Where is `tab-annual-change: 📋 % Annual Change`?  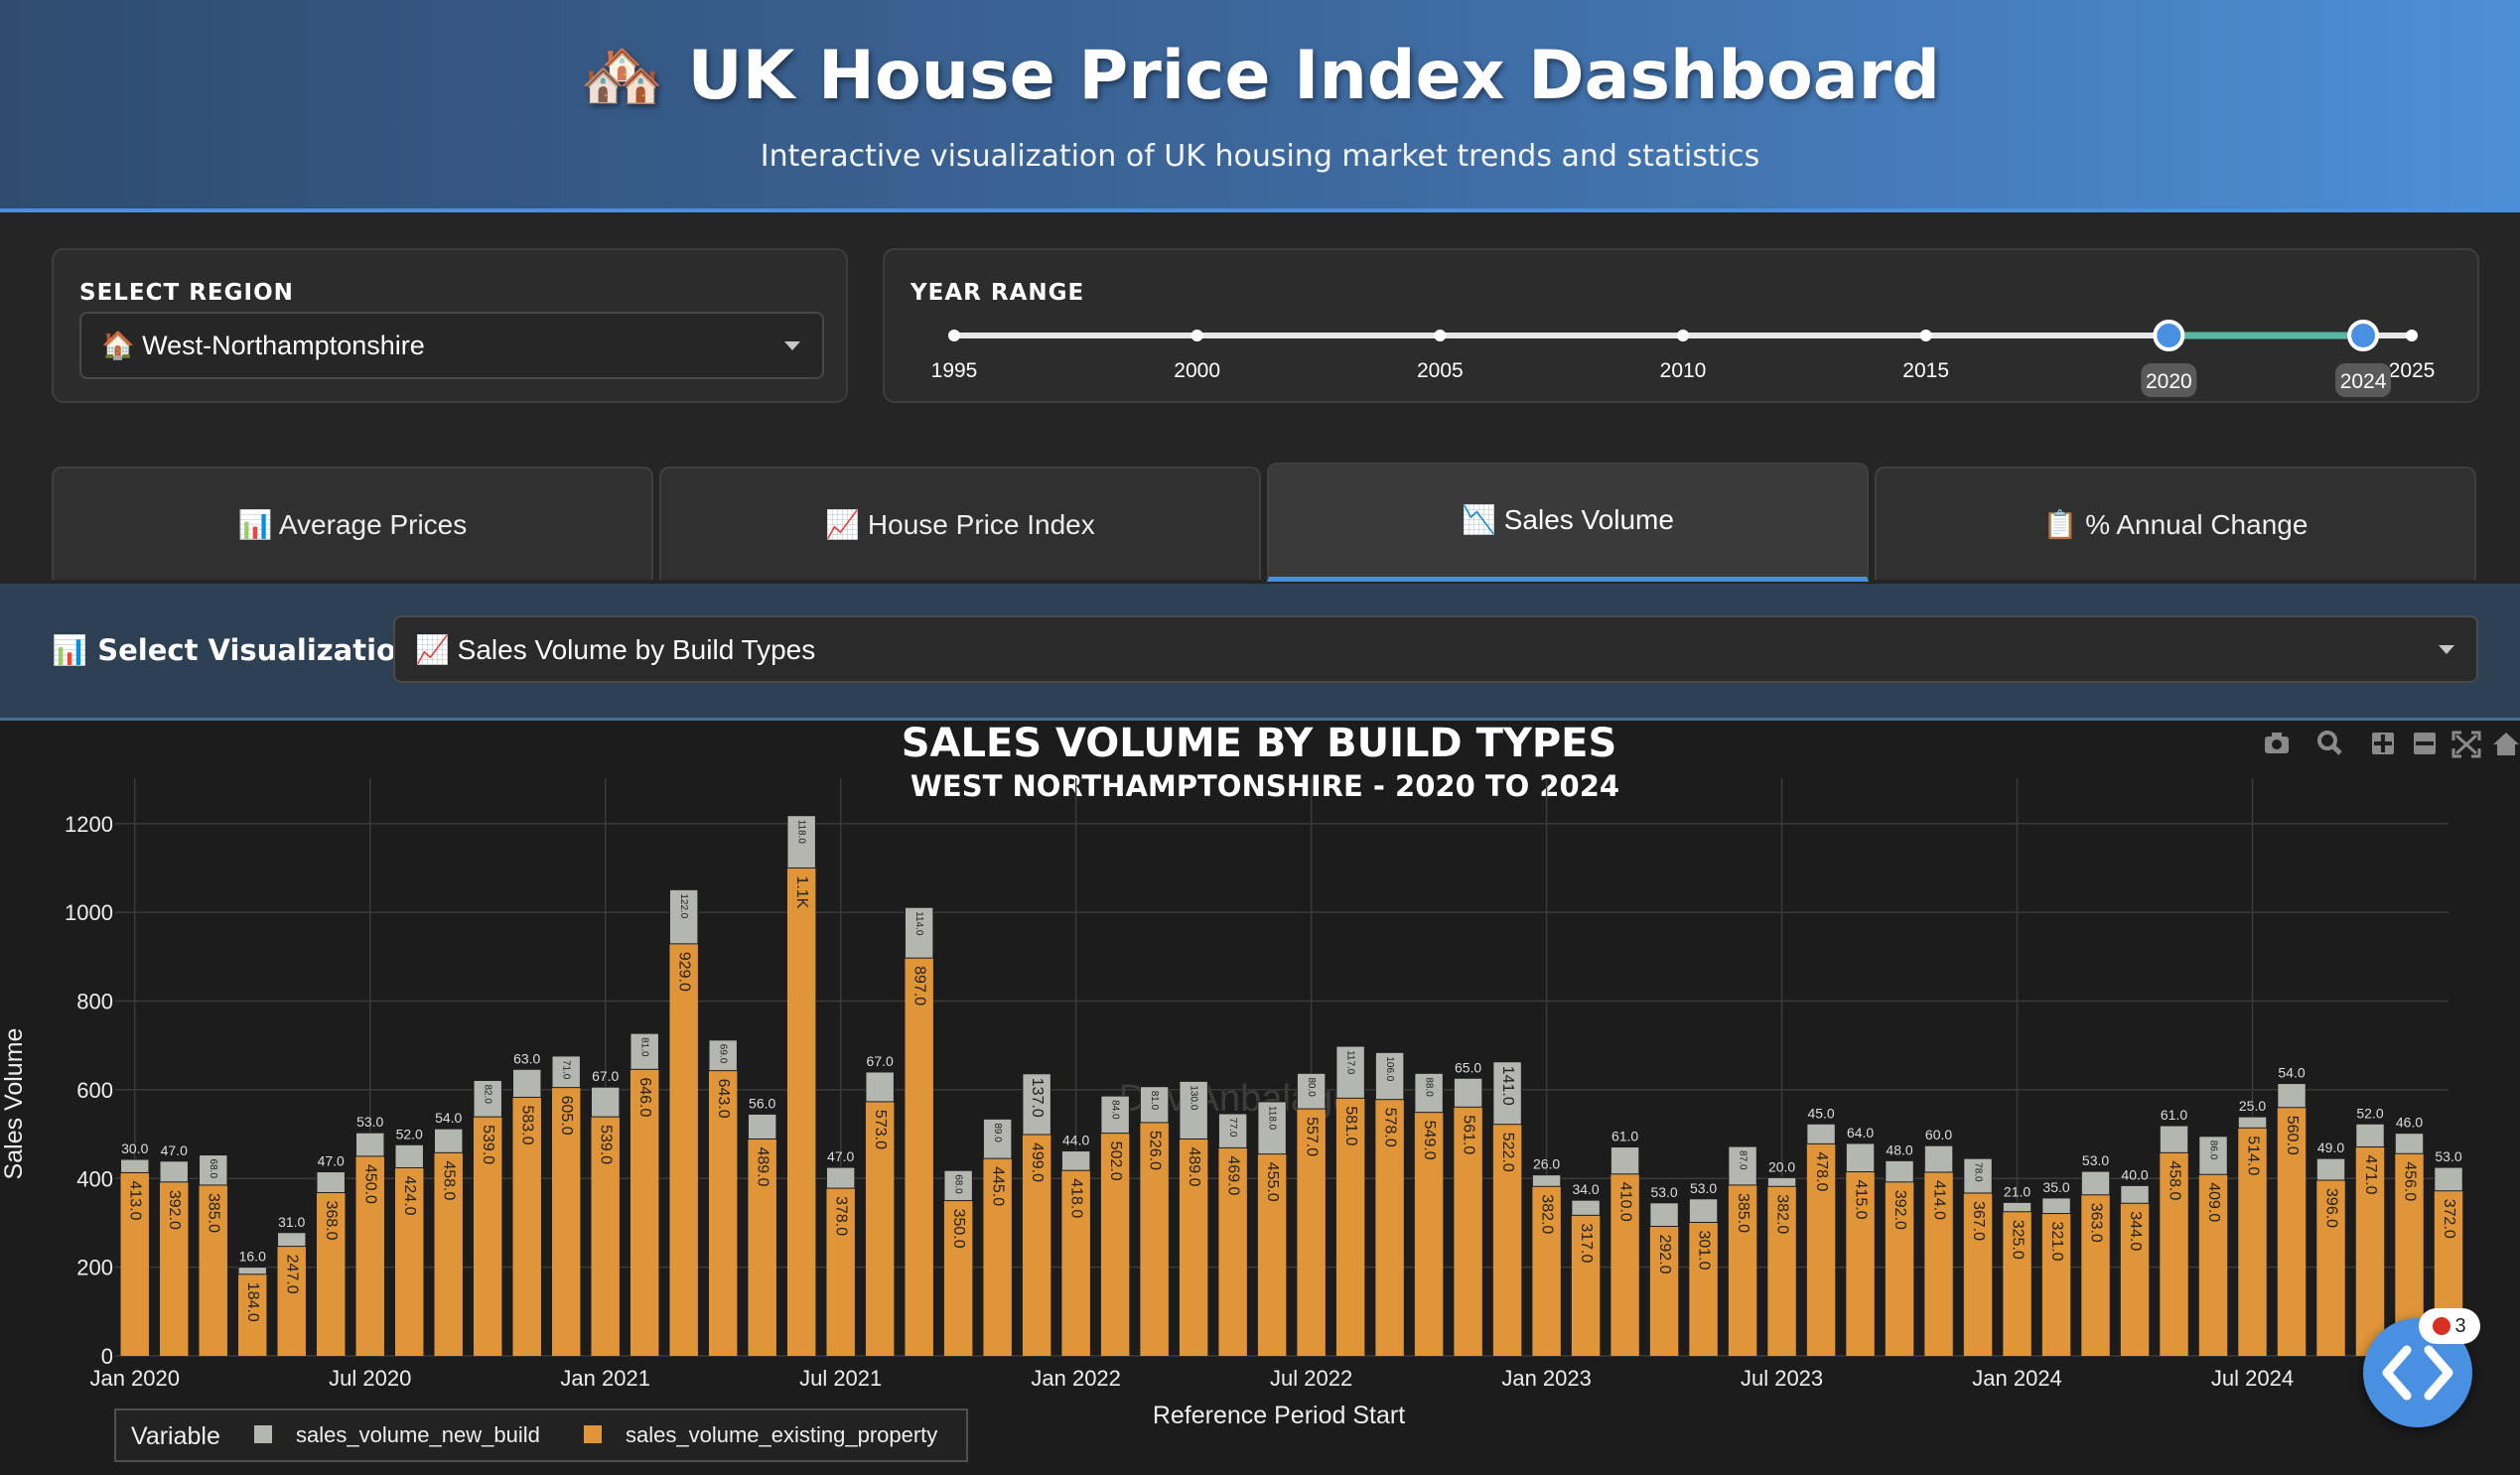
tab-annual-change: 📋 % Annual Change is located at coordinates (2175, 524).